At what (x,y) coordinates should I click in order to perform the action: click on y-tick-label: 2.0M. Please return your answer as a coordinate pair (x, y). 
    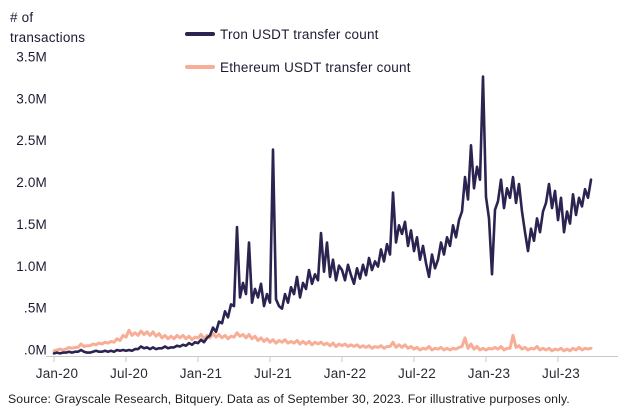
    Looking at the image, I should click on (31, 182).